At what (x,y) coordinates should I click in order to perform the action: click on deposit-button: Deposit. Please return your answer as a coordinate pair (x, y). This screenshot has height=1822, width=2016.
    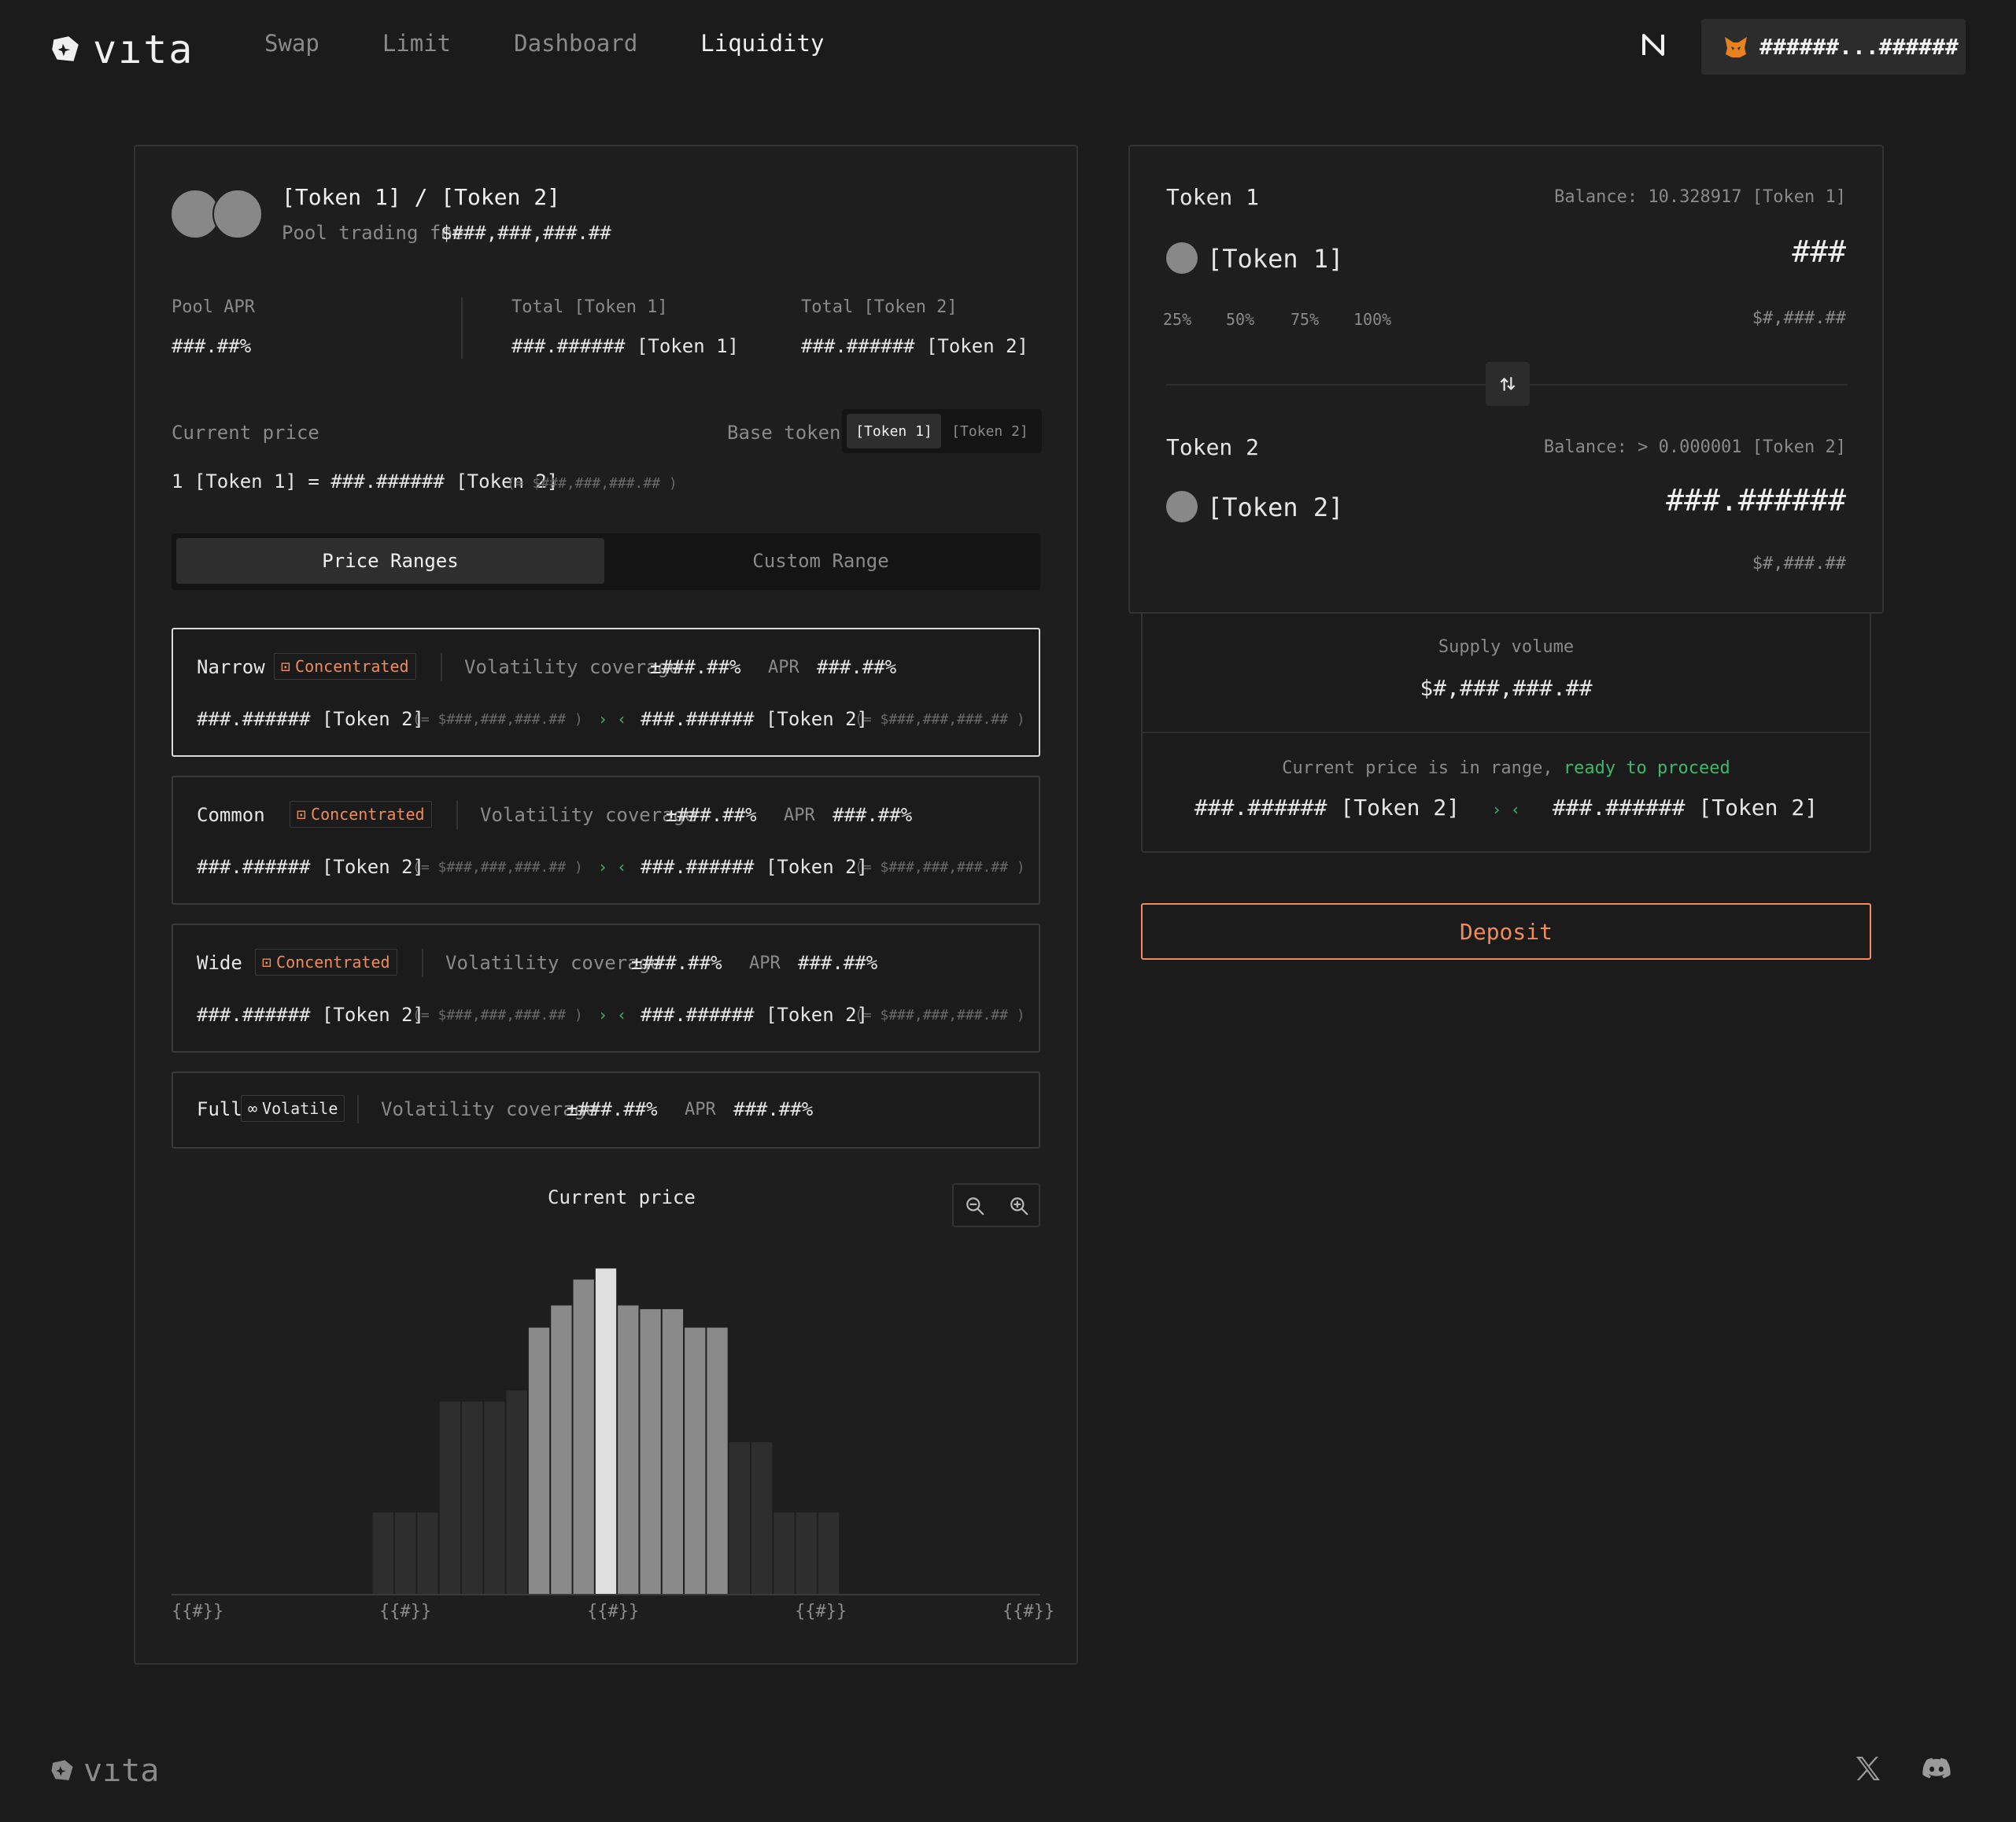
    Looking at the image, I should click on (1506, 931).